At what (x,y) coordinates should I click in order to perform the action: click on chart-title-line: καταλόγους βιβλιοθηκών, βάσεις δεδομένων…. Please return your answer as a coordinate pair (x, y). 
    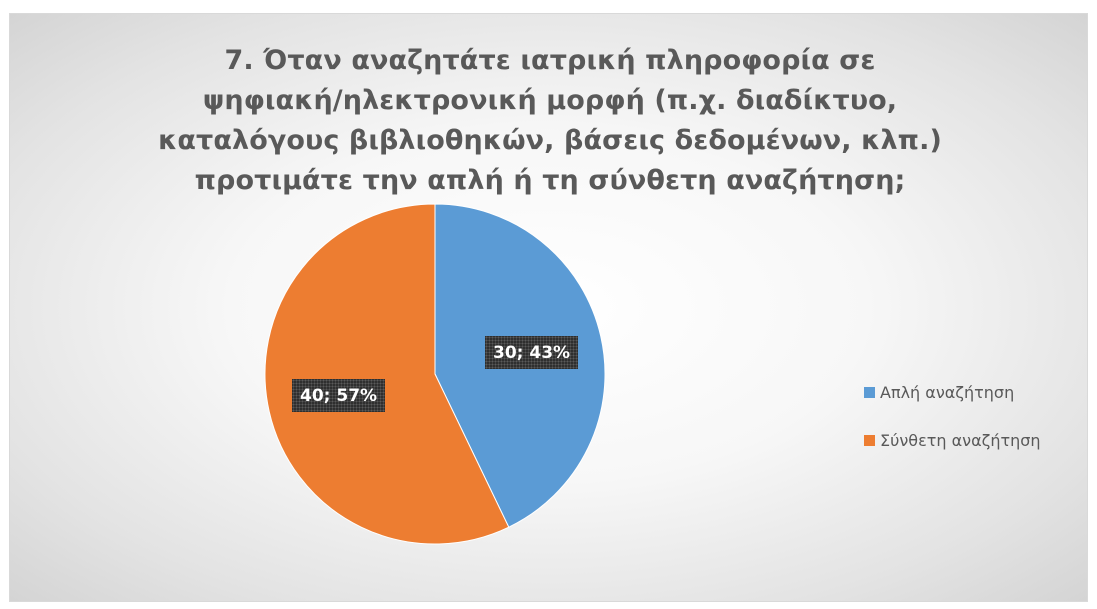
    Looking at the image, I should click on (550, 140).